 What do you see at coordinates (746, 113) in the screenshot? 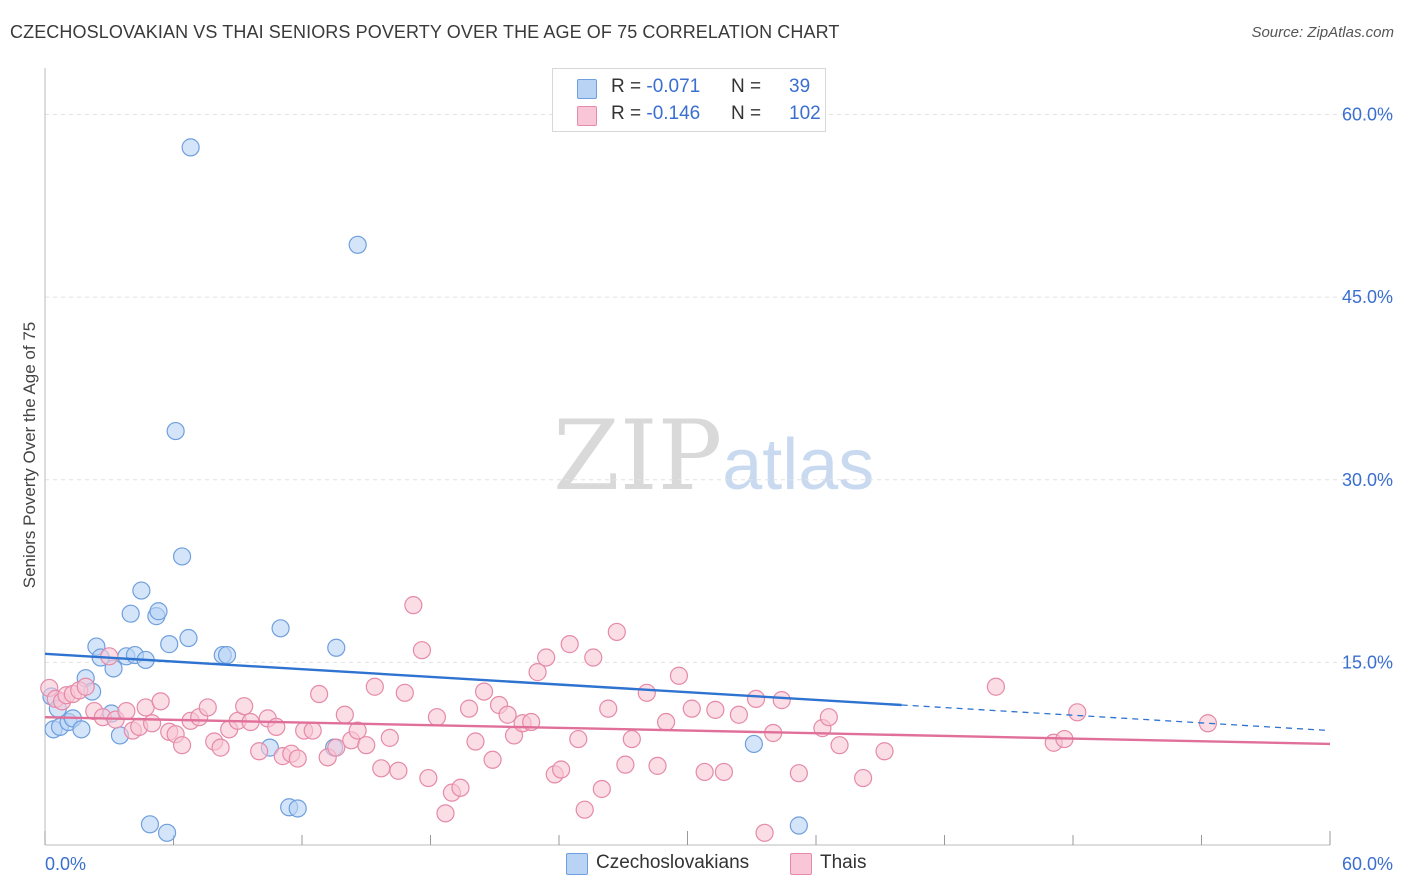
I see `stats-n-label-thai: N =` at bounding box center [746, 113].